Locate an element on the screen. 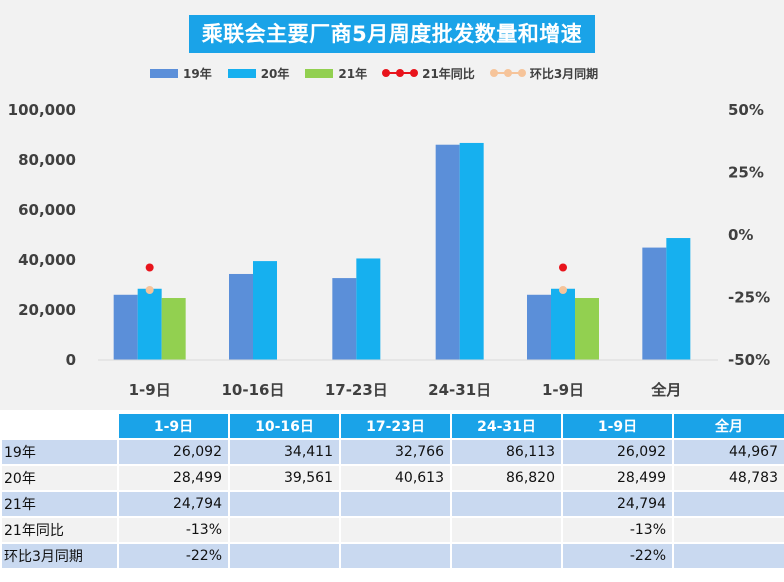 The width and height of the screenshot is (784, 582). x-tick-label: 24-31日 is located at coordinates (459, 390).